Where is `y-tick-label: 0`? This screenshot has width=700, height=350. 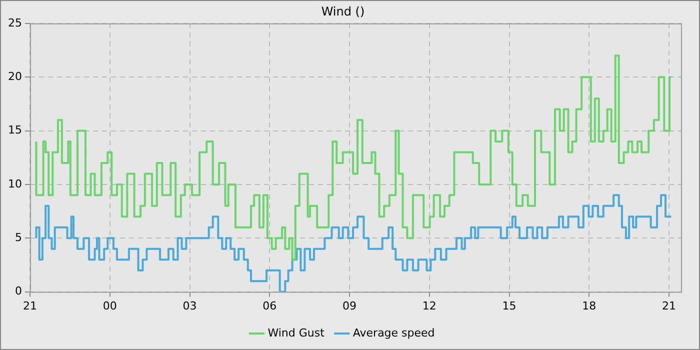 y-tick-label: 0 is located at coordinates (18, 291).